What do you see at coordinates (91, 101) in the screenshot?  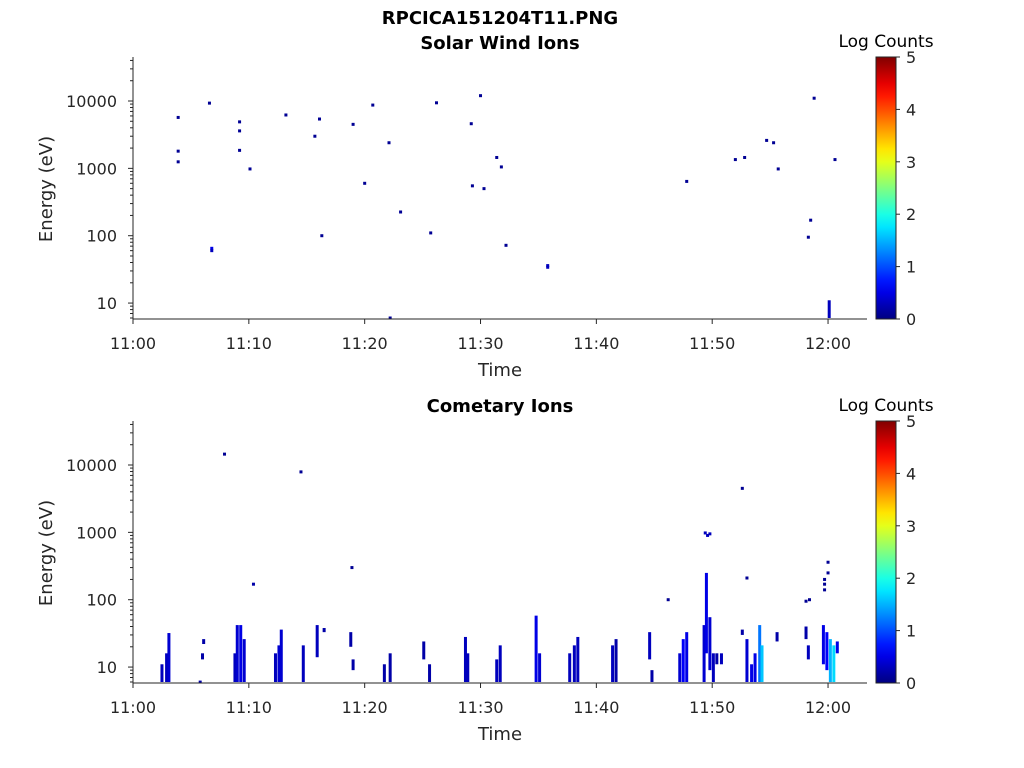 I see `y-tick-label: 10000` at bounding box center [91, 101].